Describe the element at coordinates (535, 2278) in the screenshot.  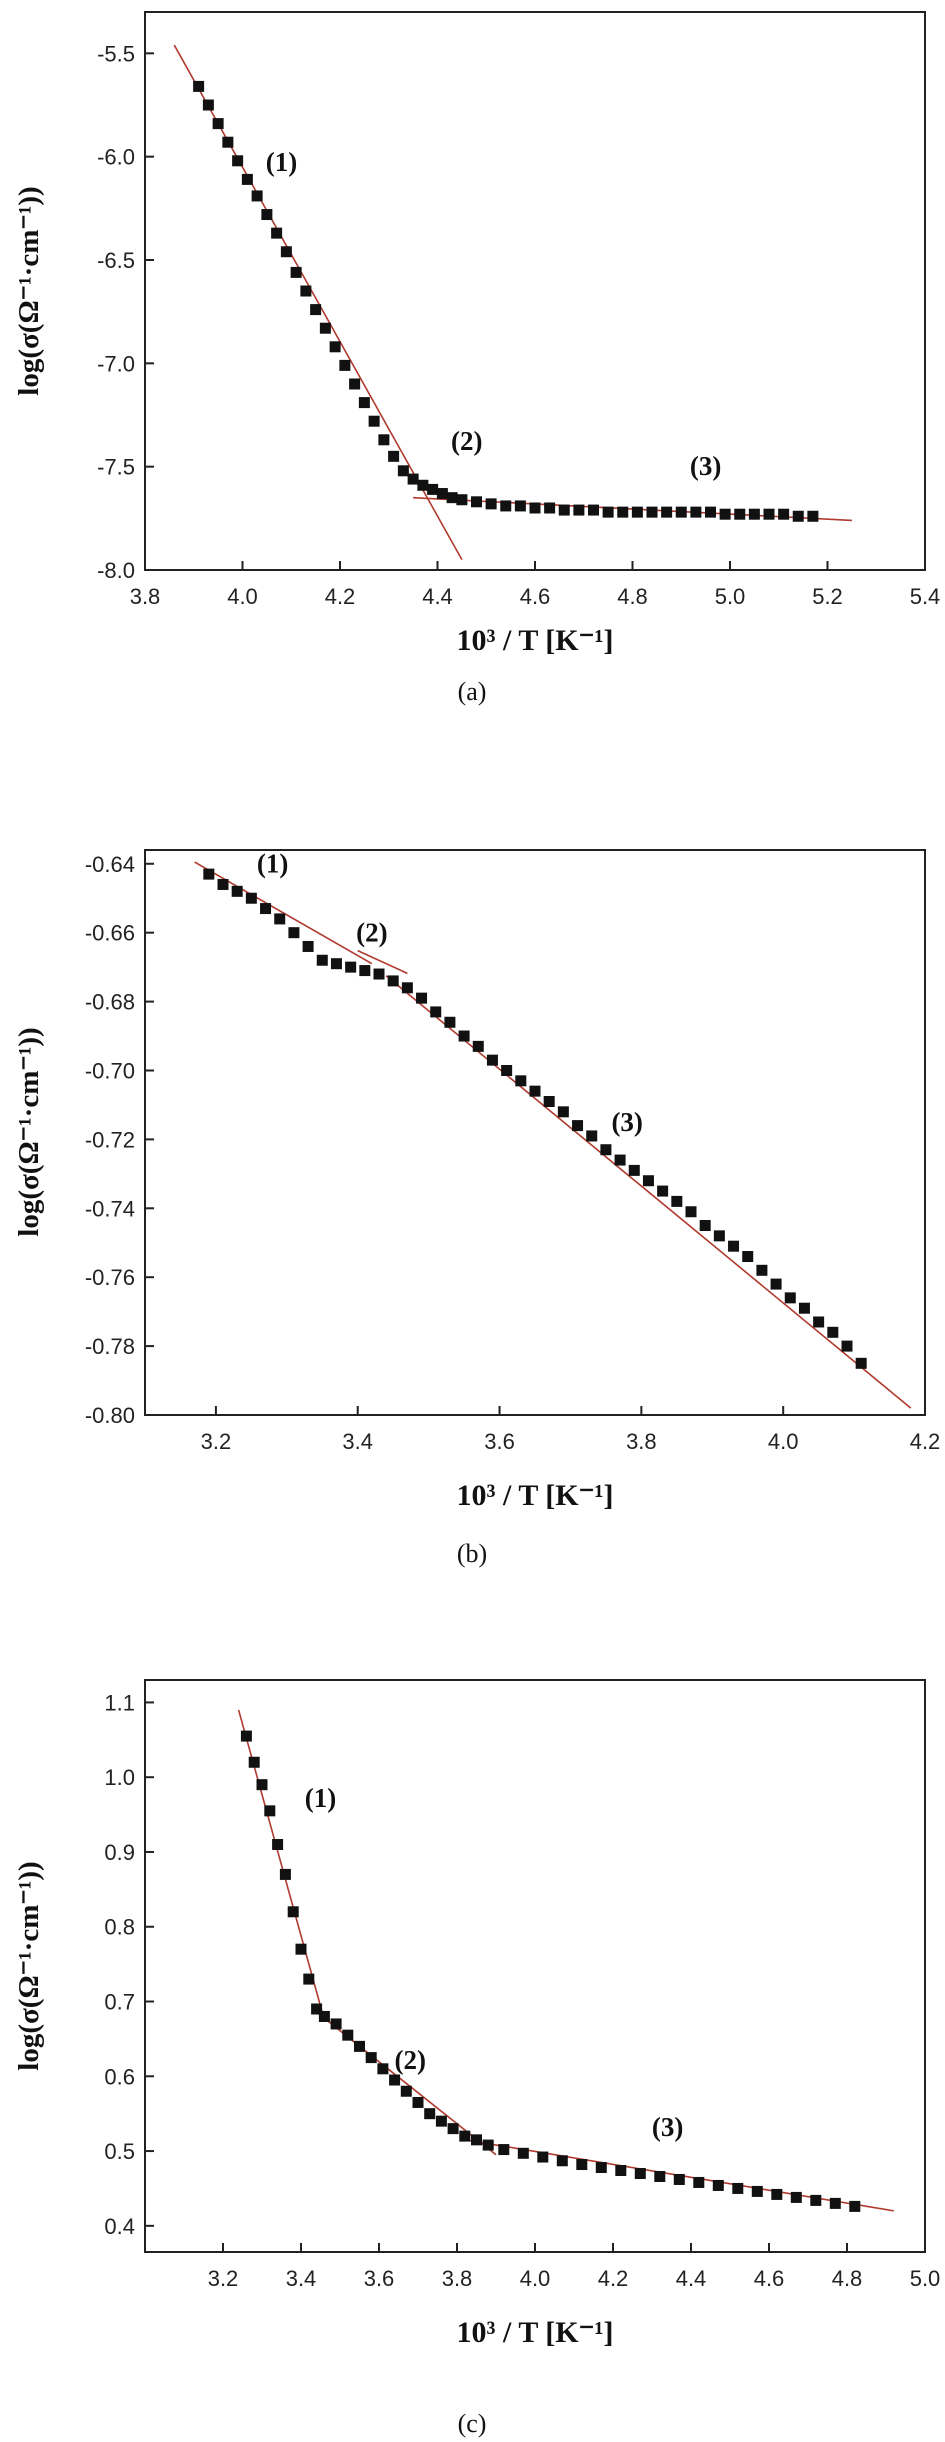
I see `x-tick-label-c: 4.0` at that location.